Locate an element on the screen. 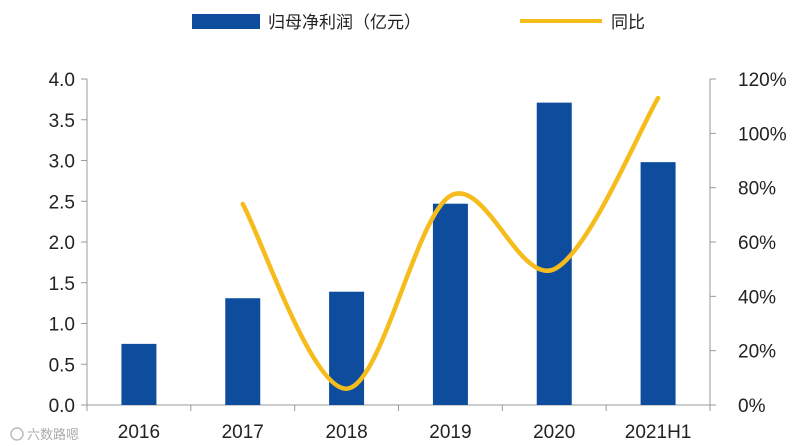 This screenshot has height=446, width=808. left-tick-label: 0.5 is located at coordinates (62, 365).